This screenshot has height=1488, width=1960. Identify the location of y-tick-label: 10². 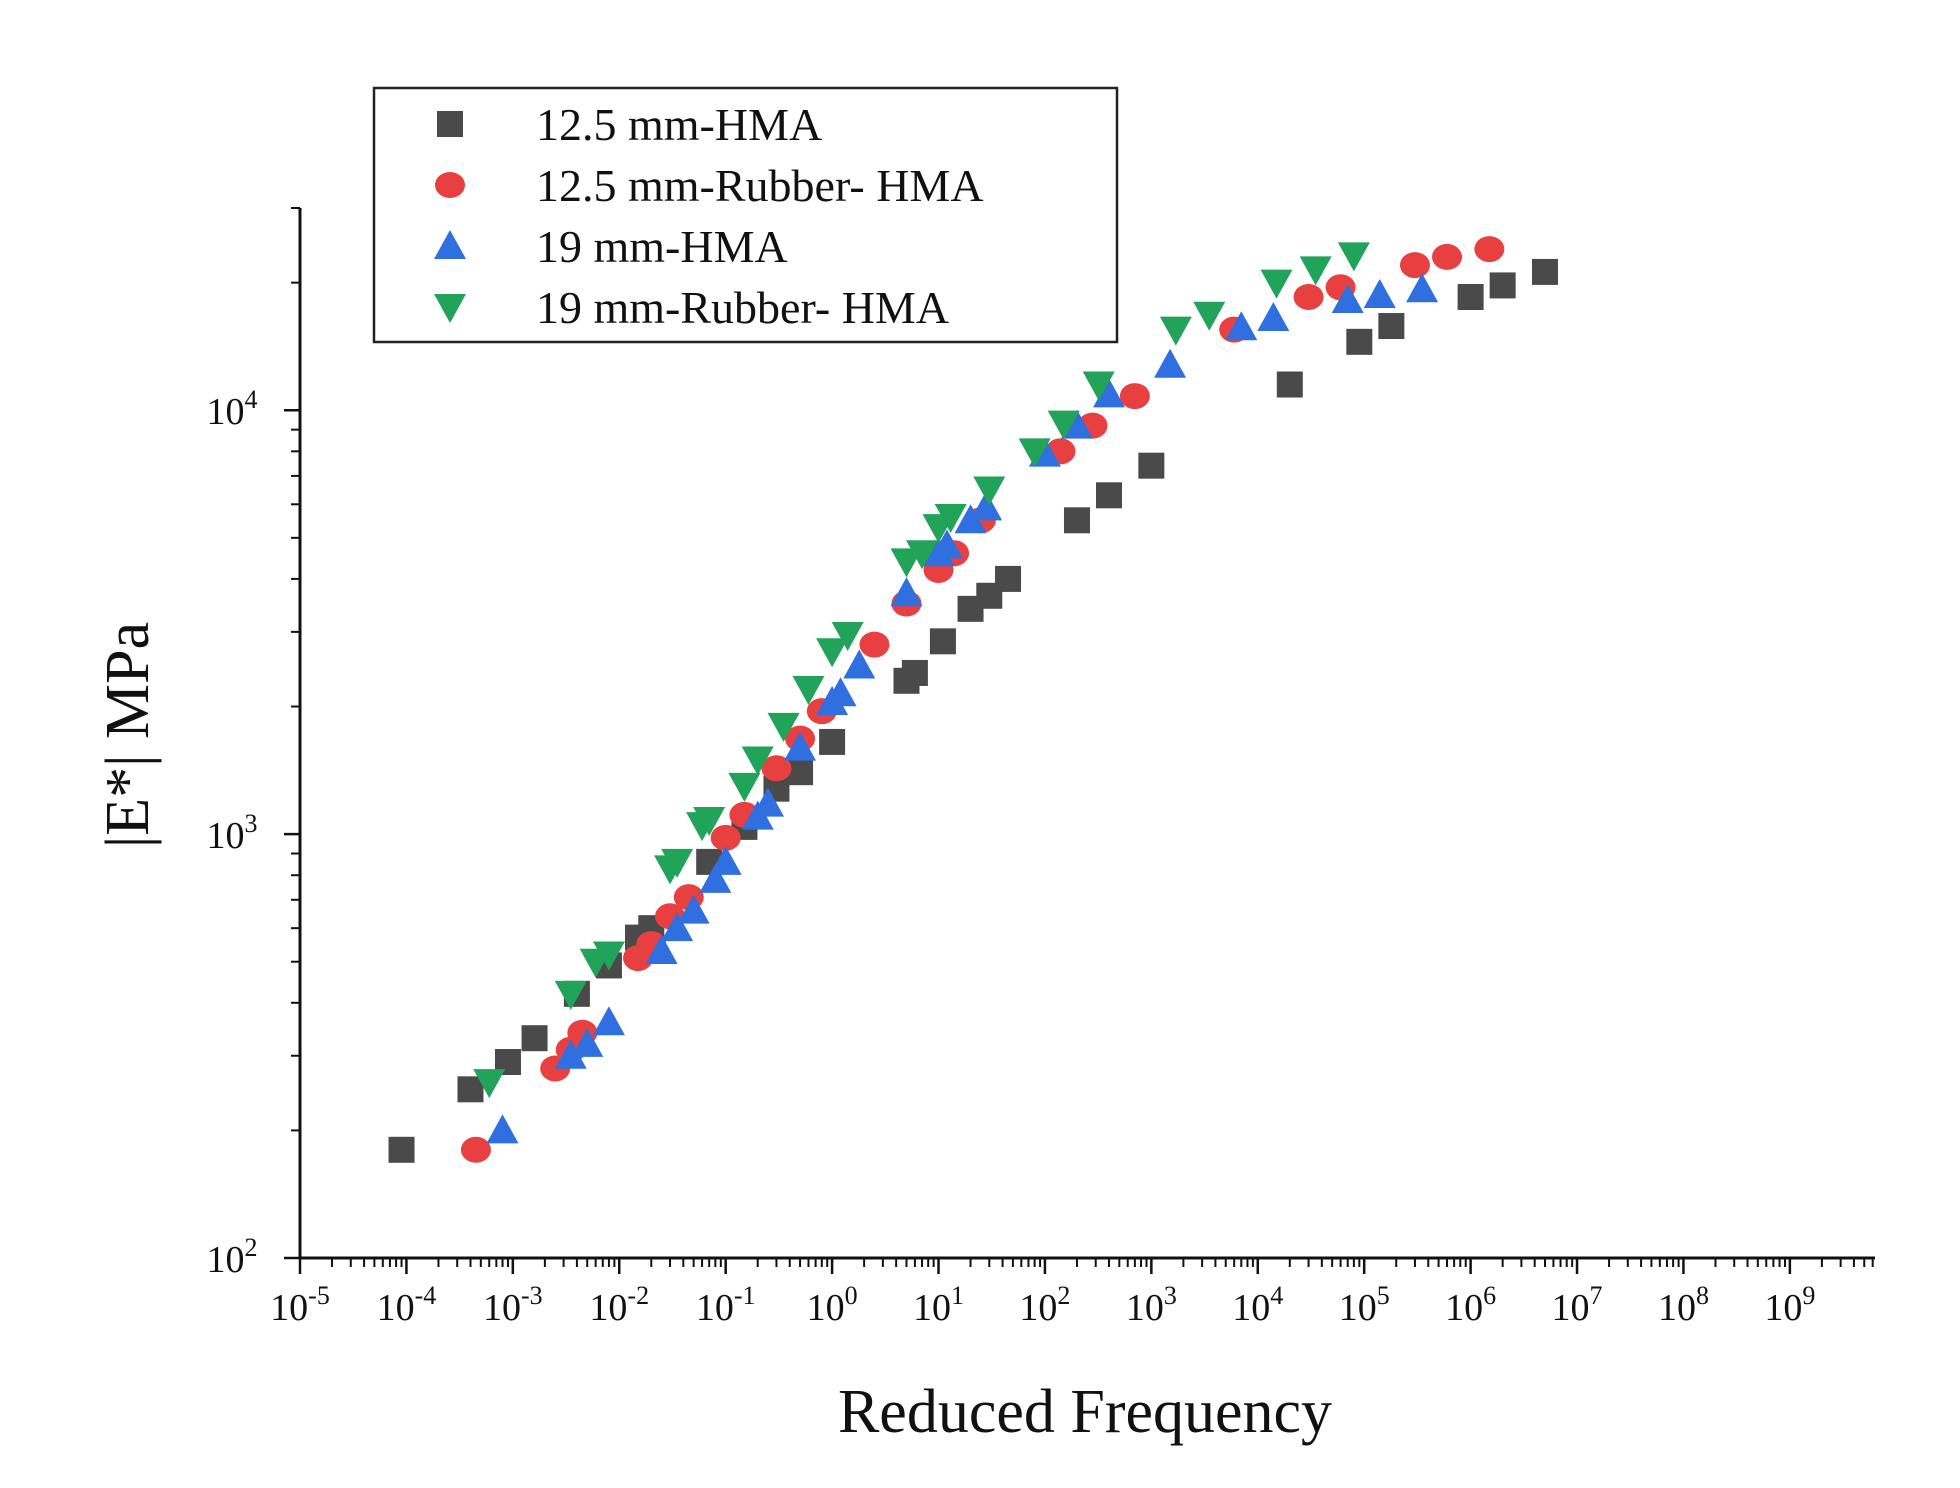
(232, 1257).